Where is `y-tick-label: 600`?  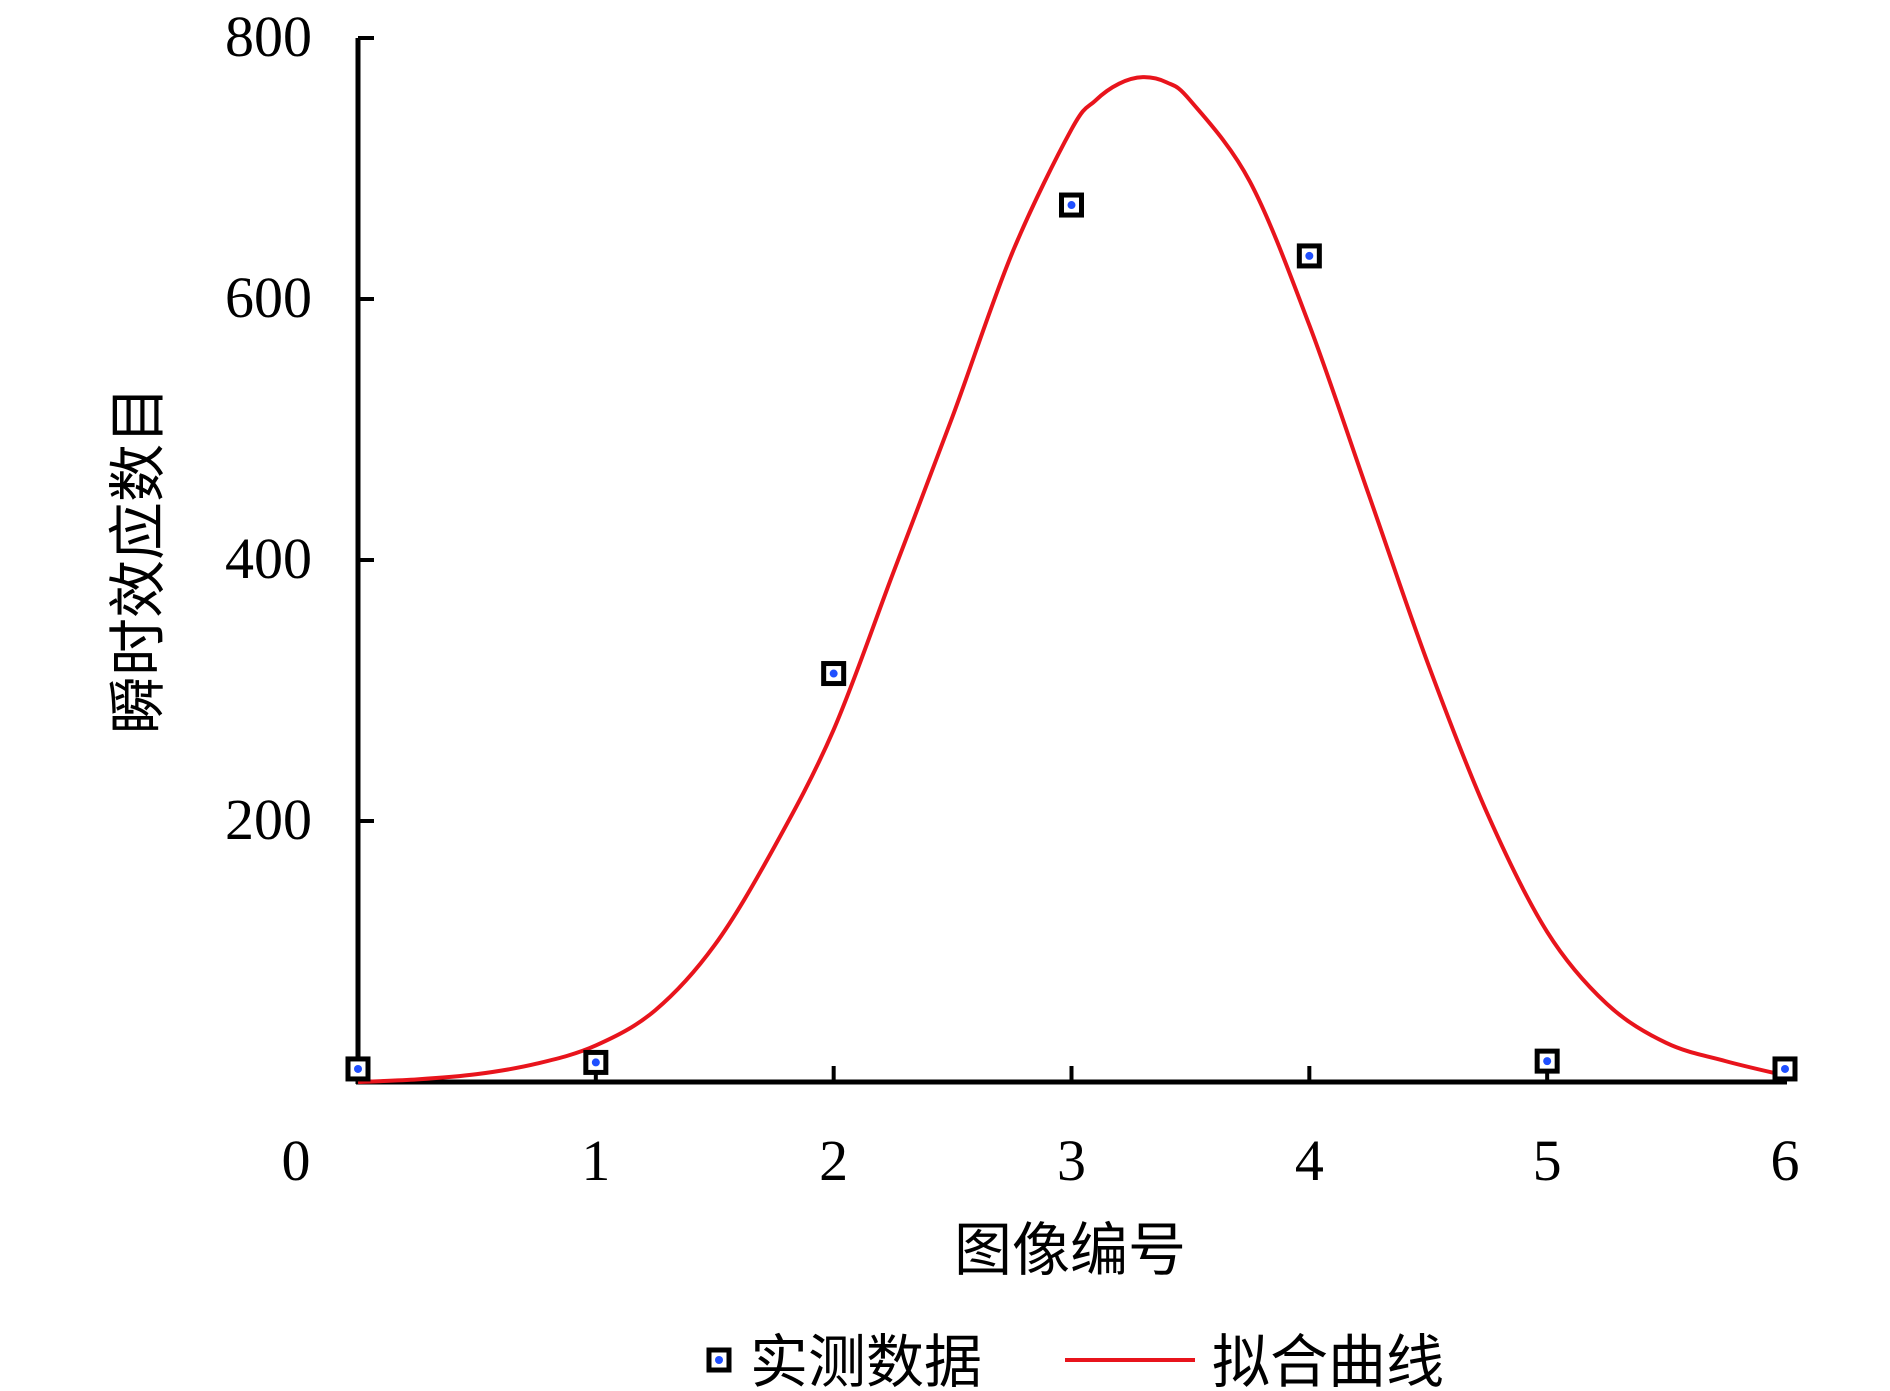 y-tick-label: 600 is located at coordinates (268, 297).